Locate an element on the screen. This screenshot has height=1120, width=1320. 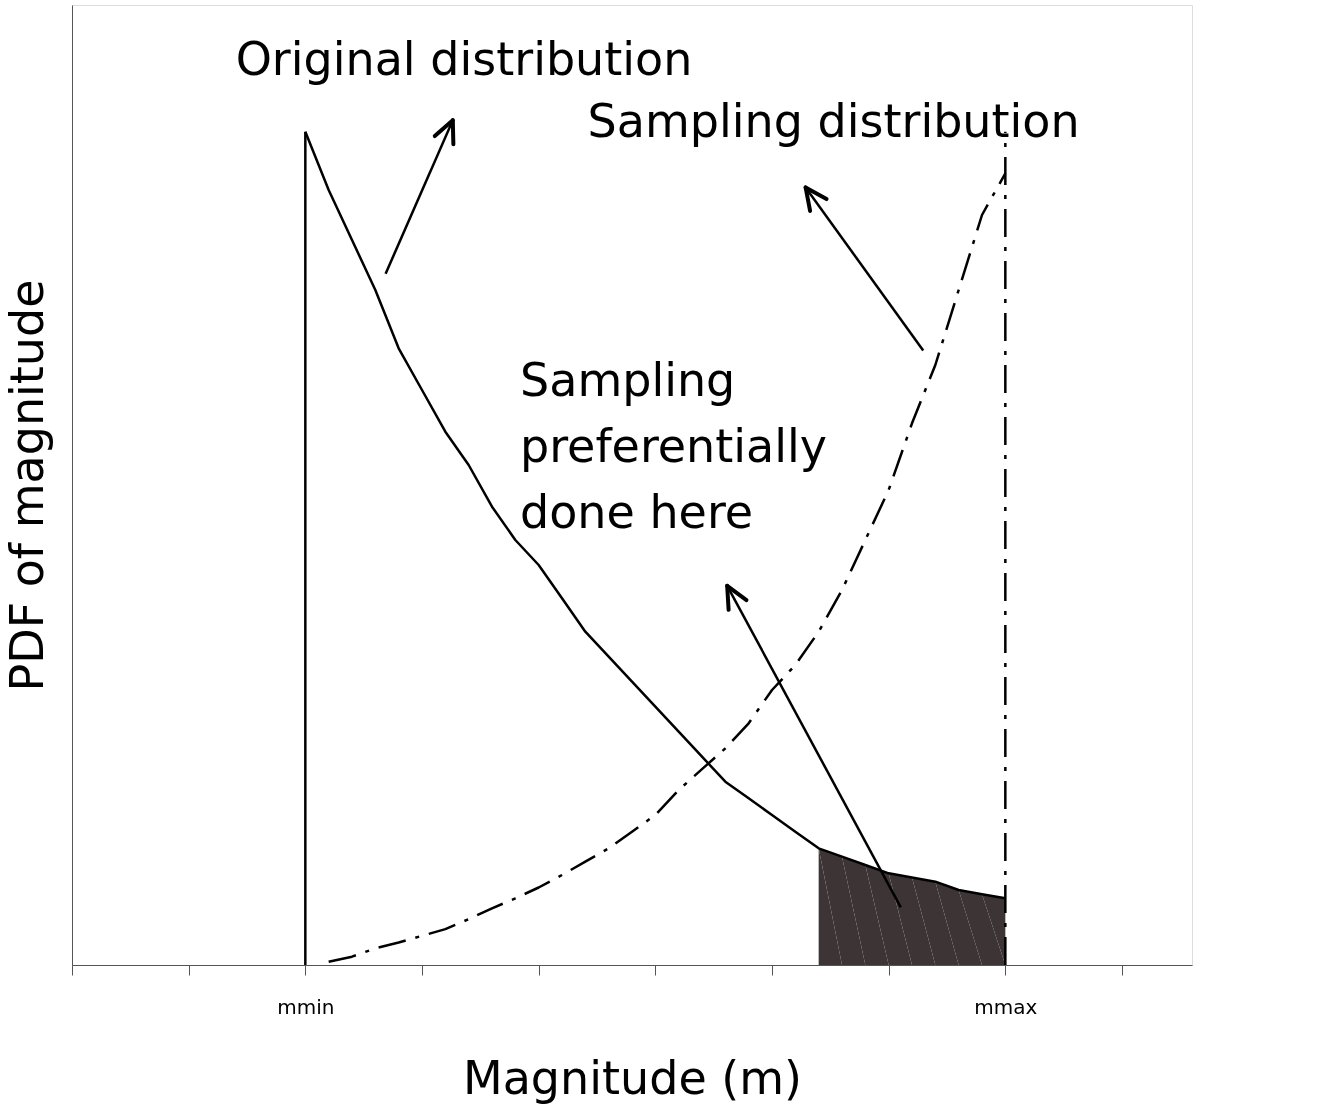
x-tick-label: mmax is located at coordinates (1006, 1006).